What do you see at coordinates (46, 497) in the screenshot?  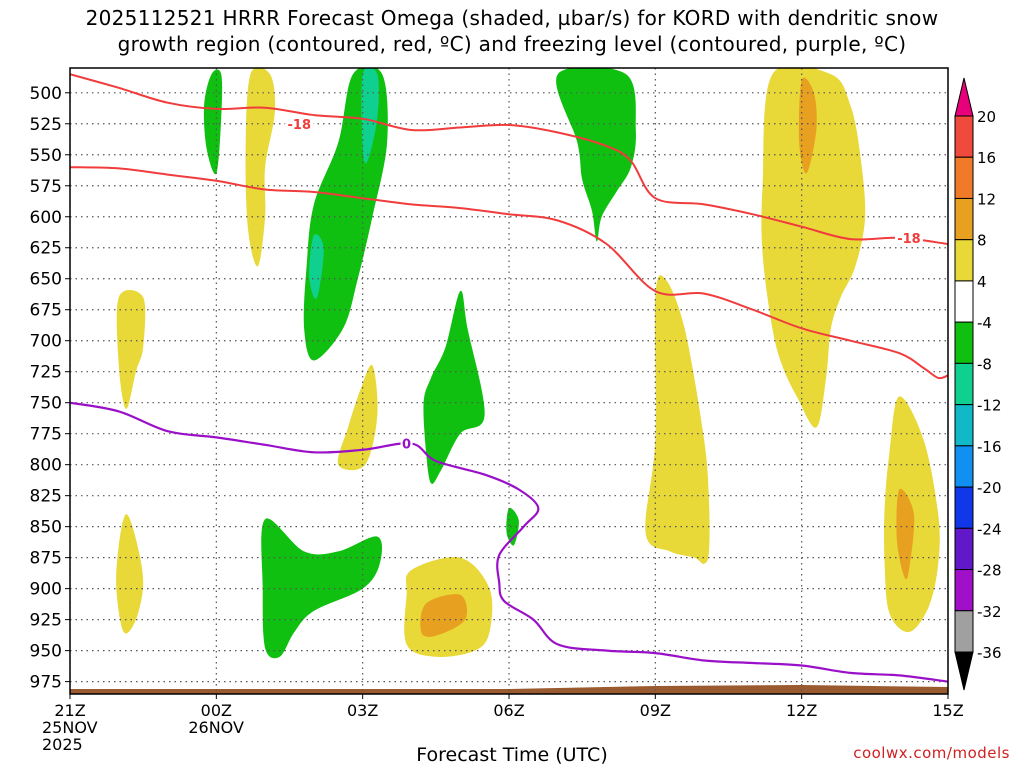 I see `y-tick-label-825: 825` at bounding box center [46, 497].